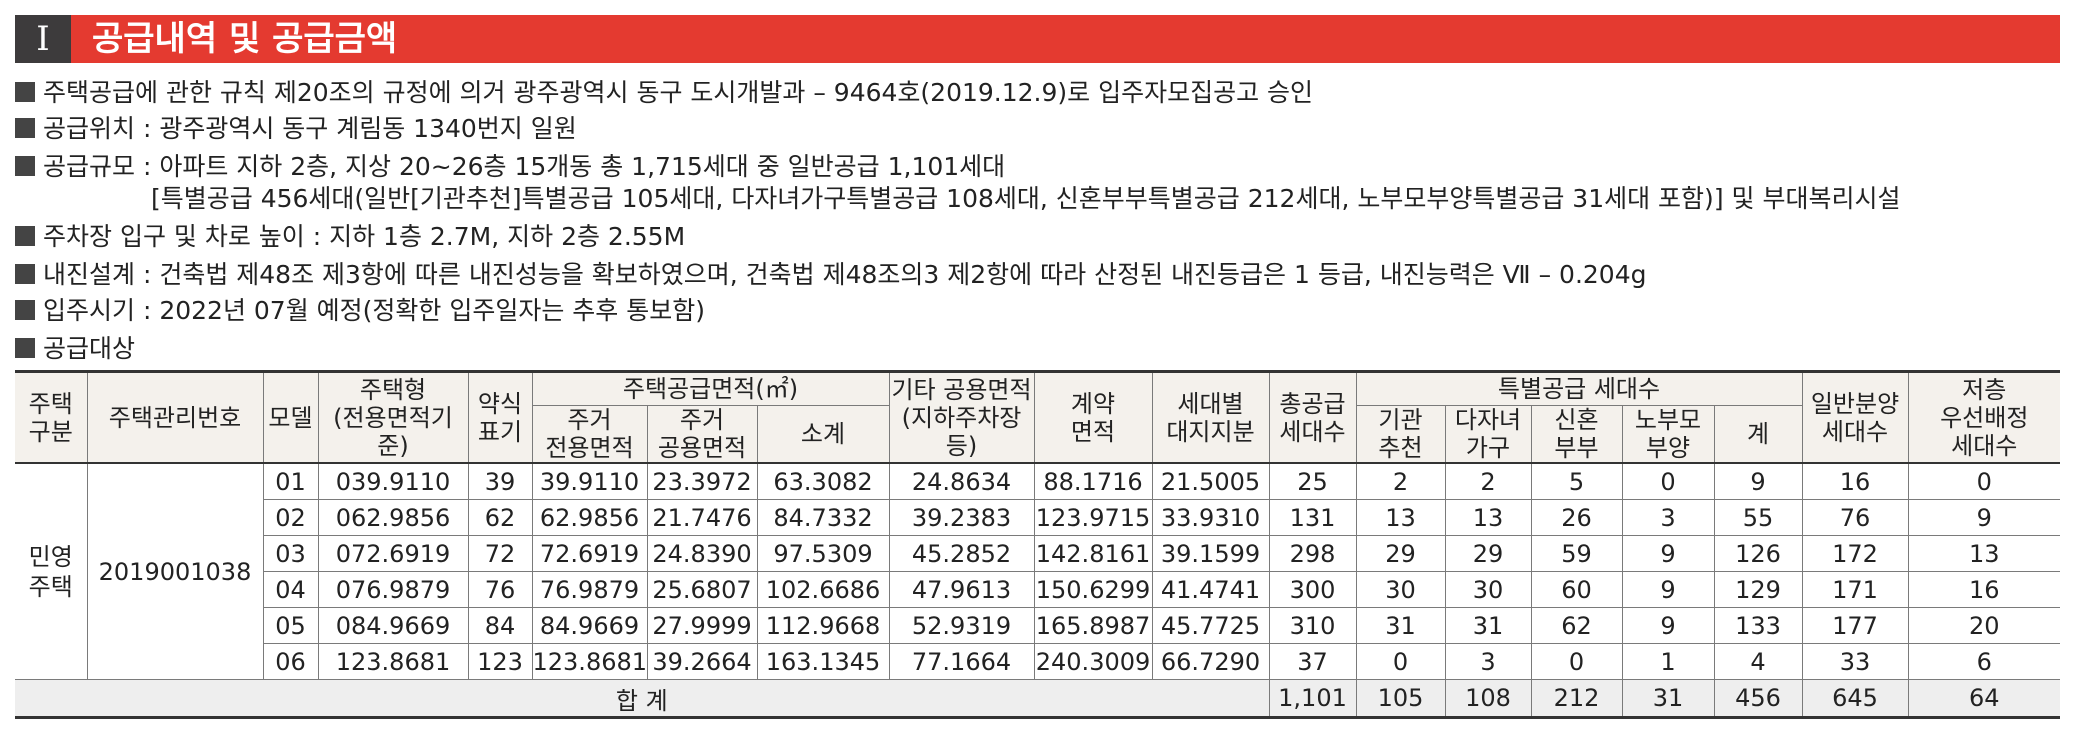 The image size is (2079, 736). Describe the element at coordinates (1576, 517) in the screenshot. I see `table-cell: 26` at that location.